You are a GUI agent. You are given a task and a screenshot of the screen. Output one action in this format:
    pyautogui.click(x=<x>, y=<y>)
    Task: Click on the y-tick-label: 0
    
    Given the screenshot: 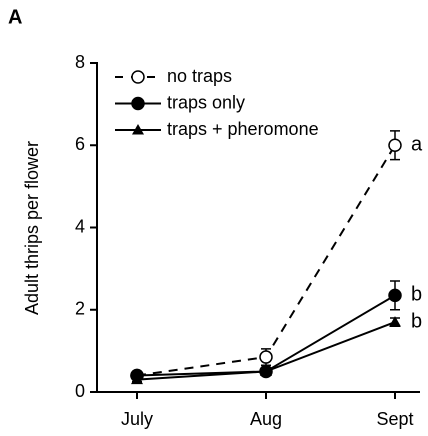 What is the action you would take?
    pyautogui.click(x=80, y=391)
    